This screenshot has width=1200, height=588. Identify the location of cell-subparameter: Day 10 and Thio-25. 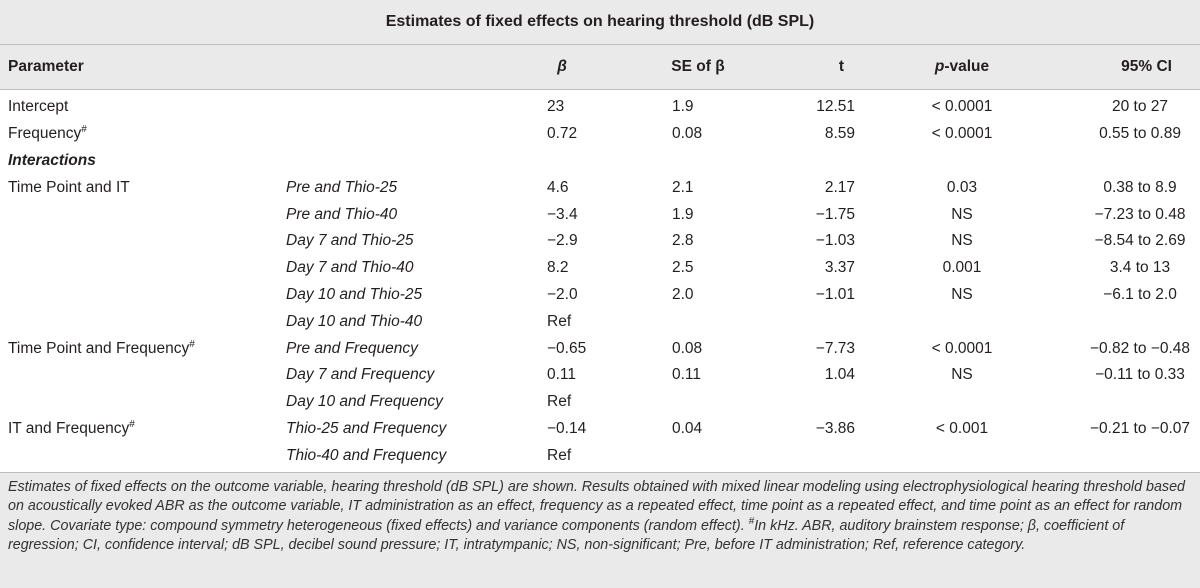
(354, 294).